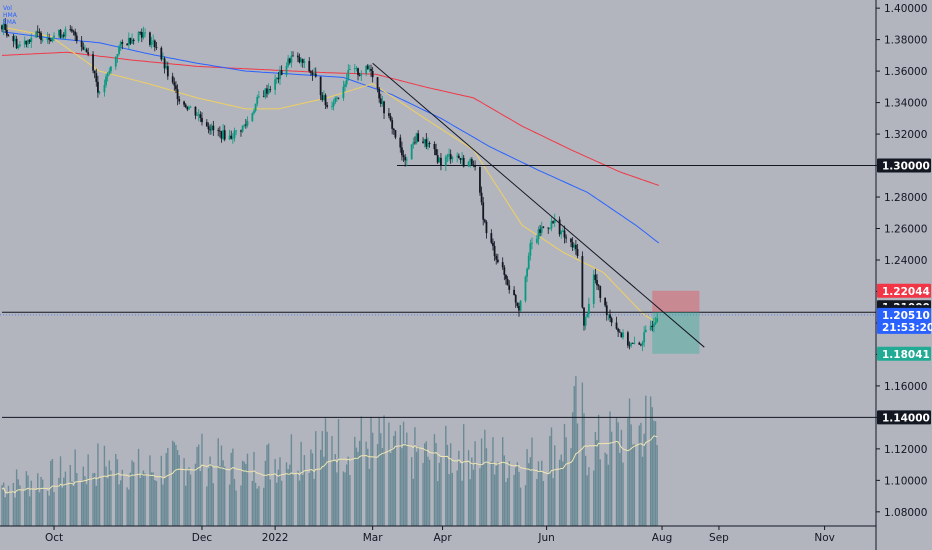 The image size is (932, 550). I want to click on legend-item-ema: EMA, so click(10, 22).